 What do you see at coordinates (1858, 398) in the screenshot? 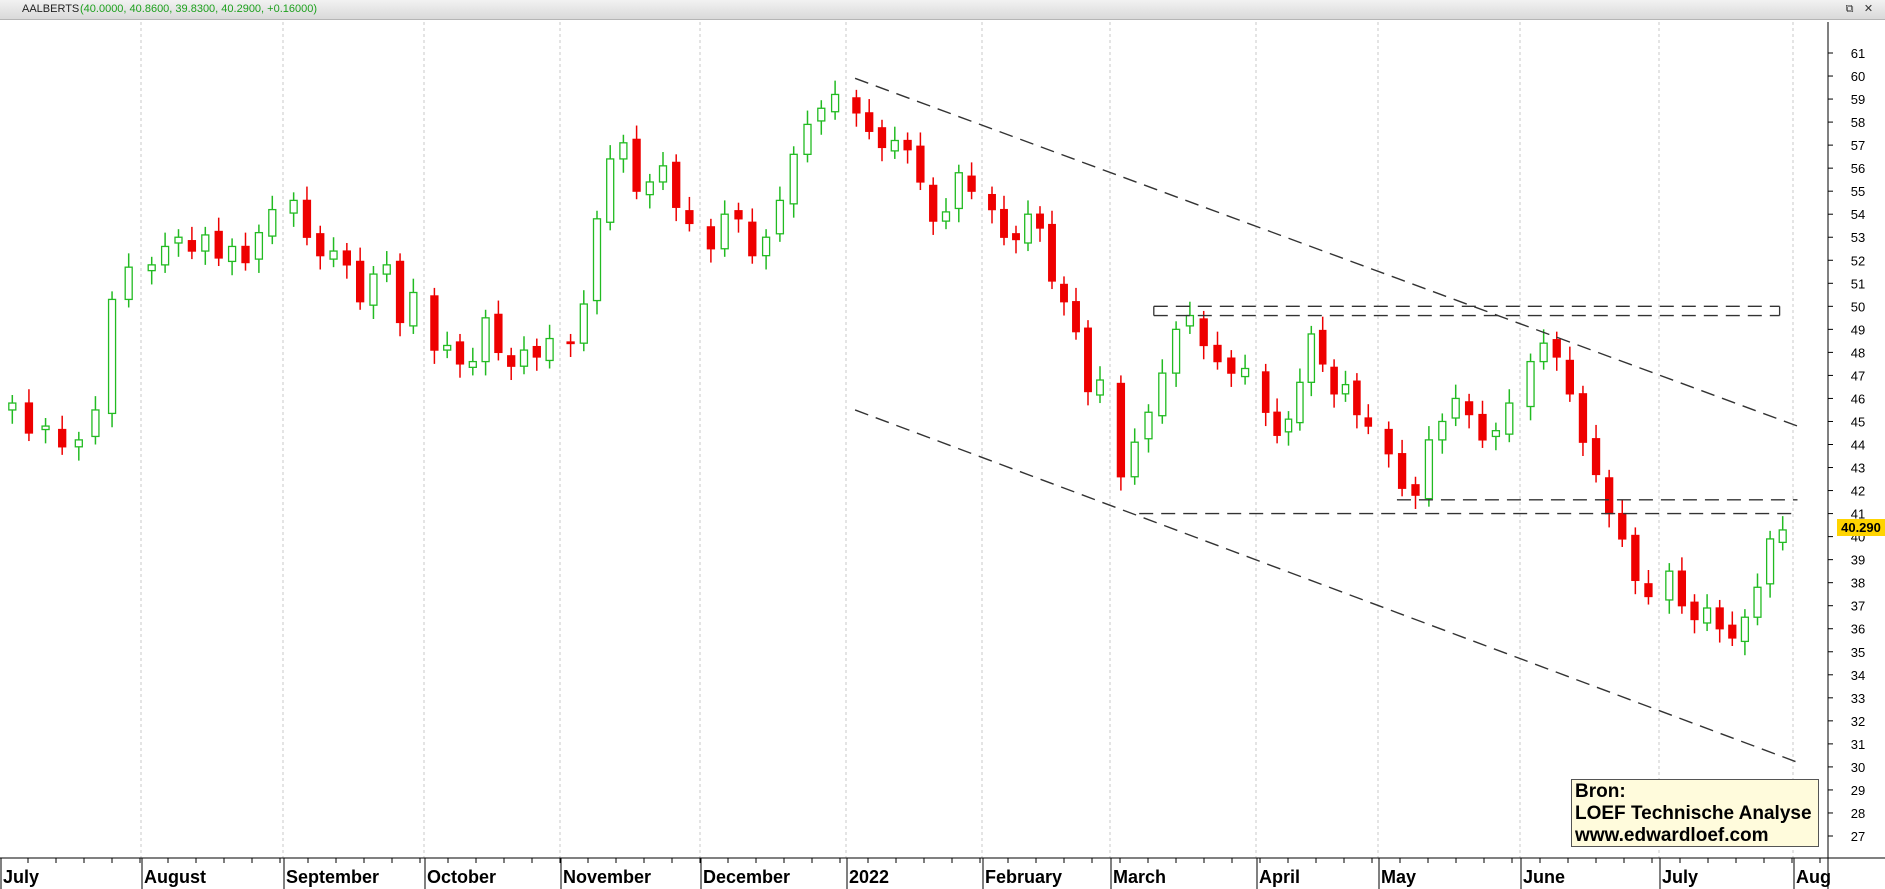
I see `price-tick-label: 46` at bounding box center [1858, 398].